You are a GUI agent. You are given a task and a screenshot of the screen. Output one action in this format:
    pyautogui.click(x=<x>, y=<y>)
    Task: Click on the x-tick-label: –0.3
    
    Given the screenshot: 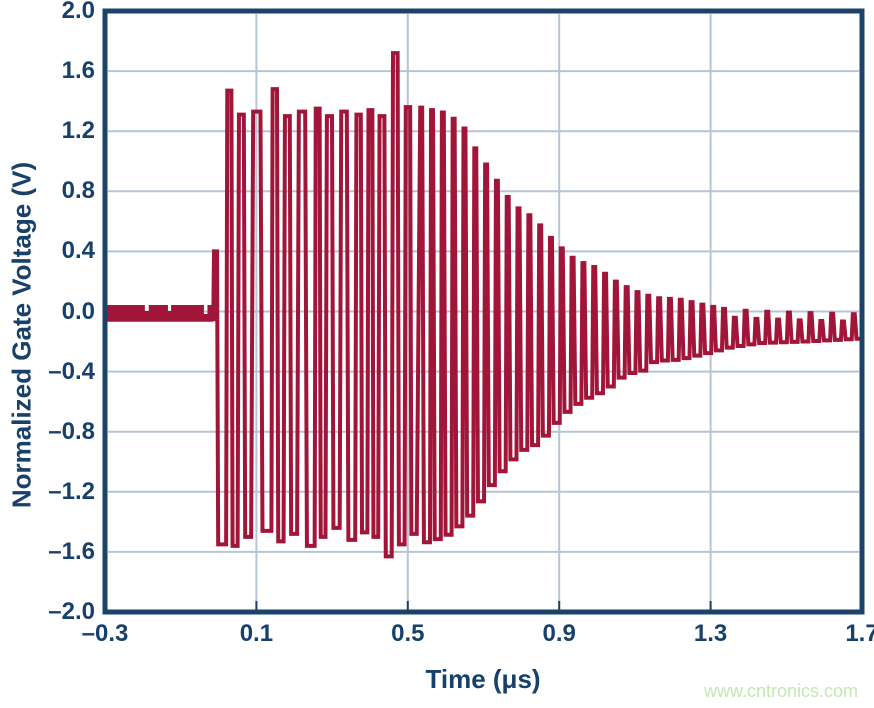 What is the action you would take?
    pyautogui.click(x=105, y=633)
    